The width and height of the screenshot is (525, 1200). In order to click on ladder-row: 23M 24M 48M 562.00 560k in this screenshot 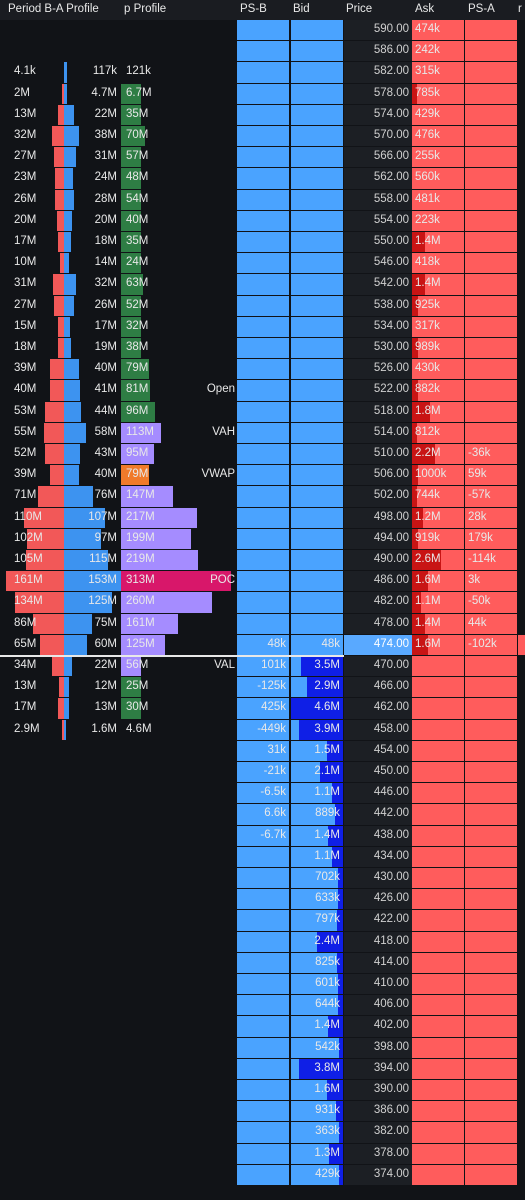, I will do `click(262, 178)`.